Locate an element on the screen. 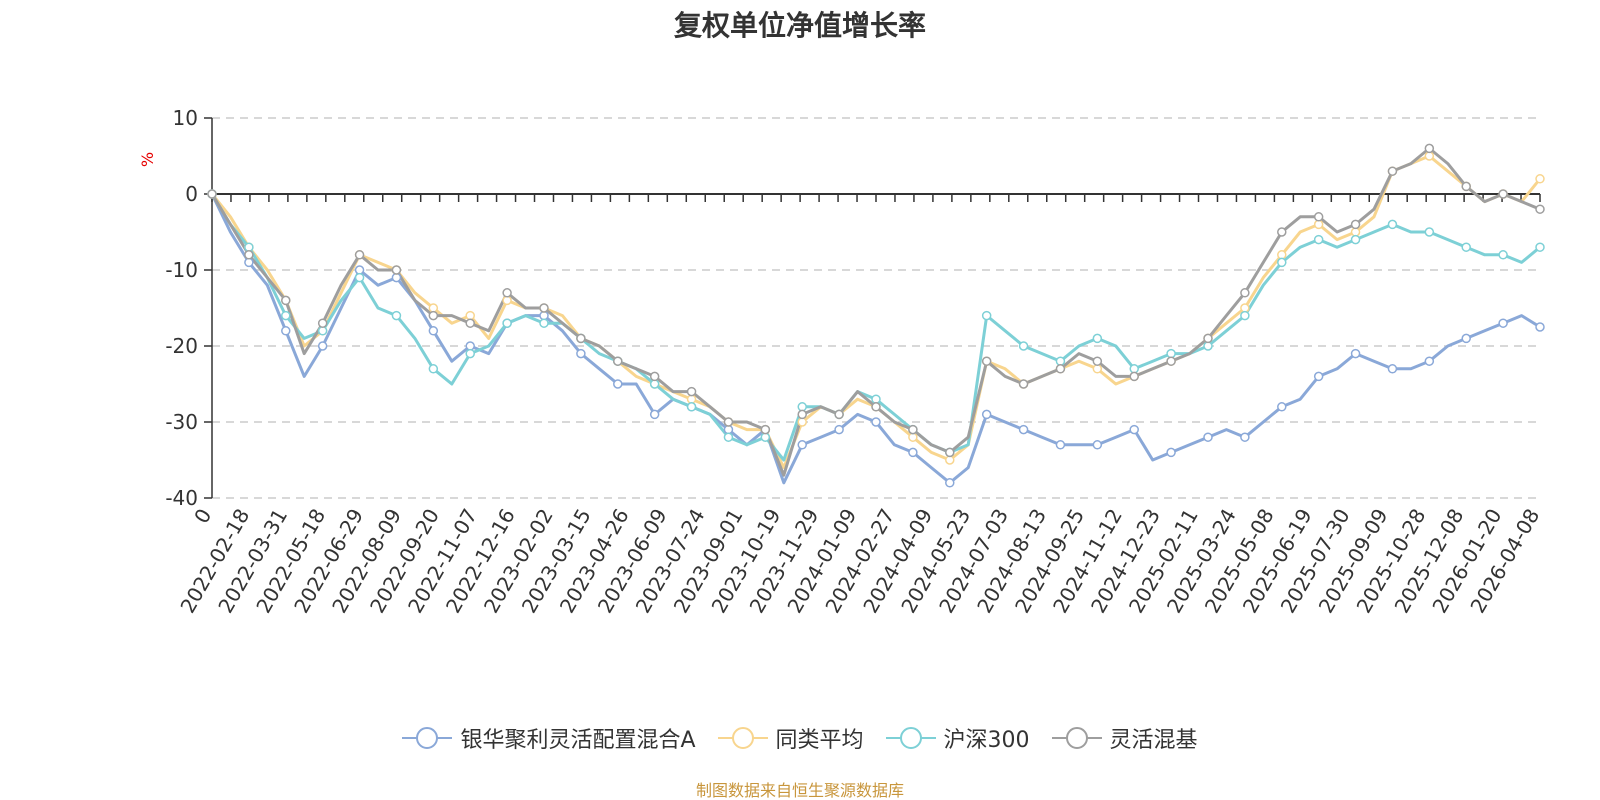 Image resolution: width=1600 pixels, height=800 pixels. legend-item-flexible-mixed: 灵活混基 is located at coordinates (1124, 738).